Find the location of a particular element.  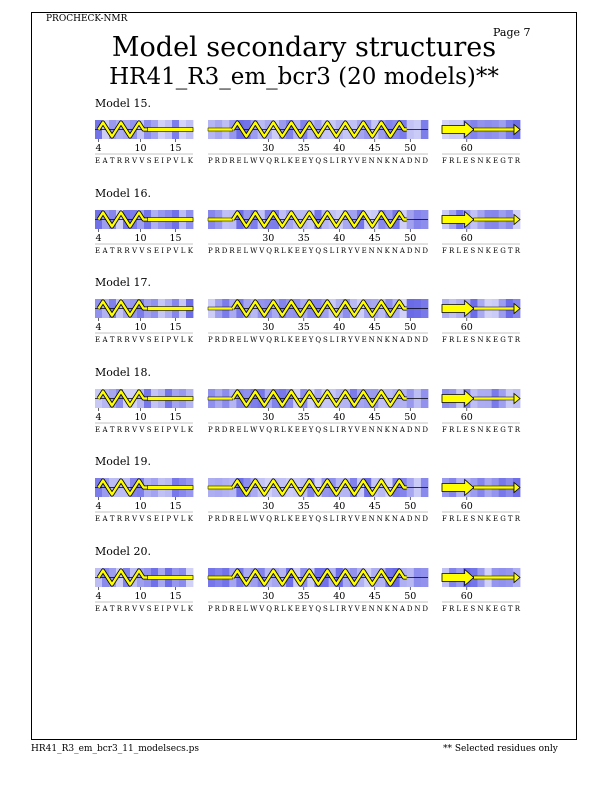

page-title: Model secondary structures is located at coordinates (304, 47).